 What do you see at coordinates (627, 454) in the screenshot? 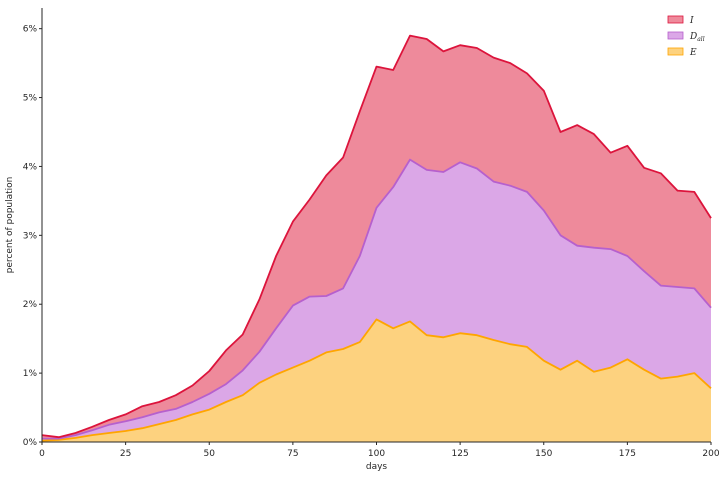
I see `x-tick-label: 175` at bounding box center [627, 454].